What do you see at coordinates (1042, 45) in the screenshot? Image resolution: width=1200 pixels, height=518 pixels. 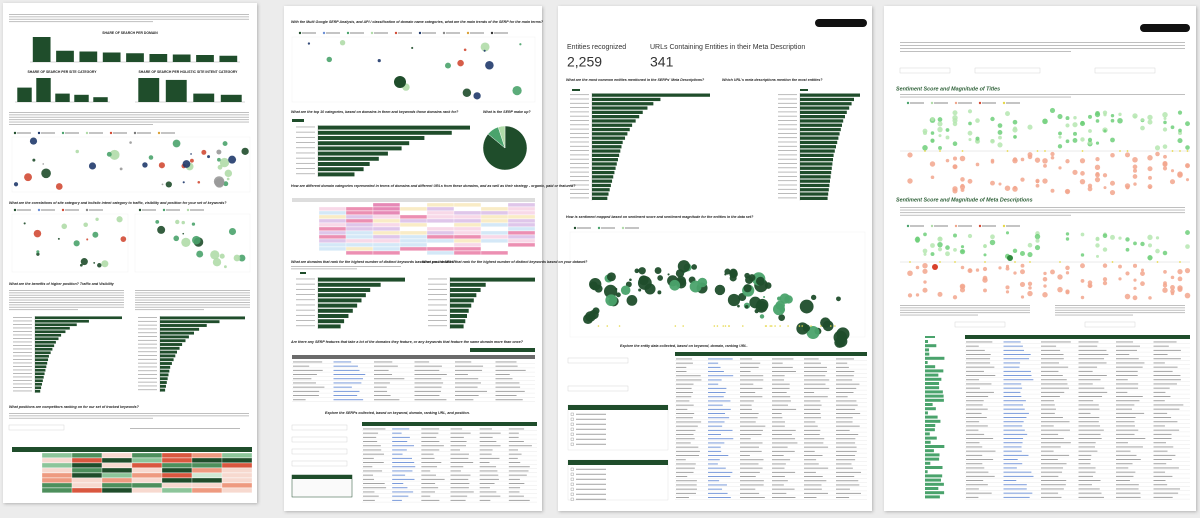 I see `text-line` at bounding box center [1042, 45].